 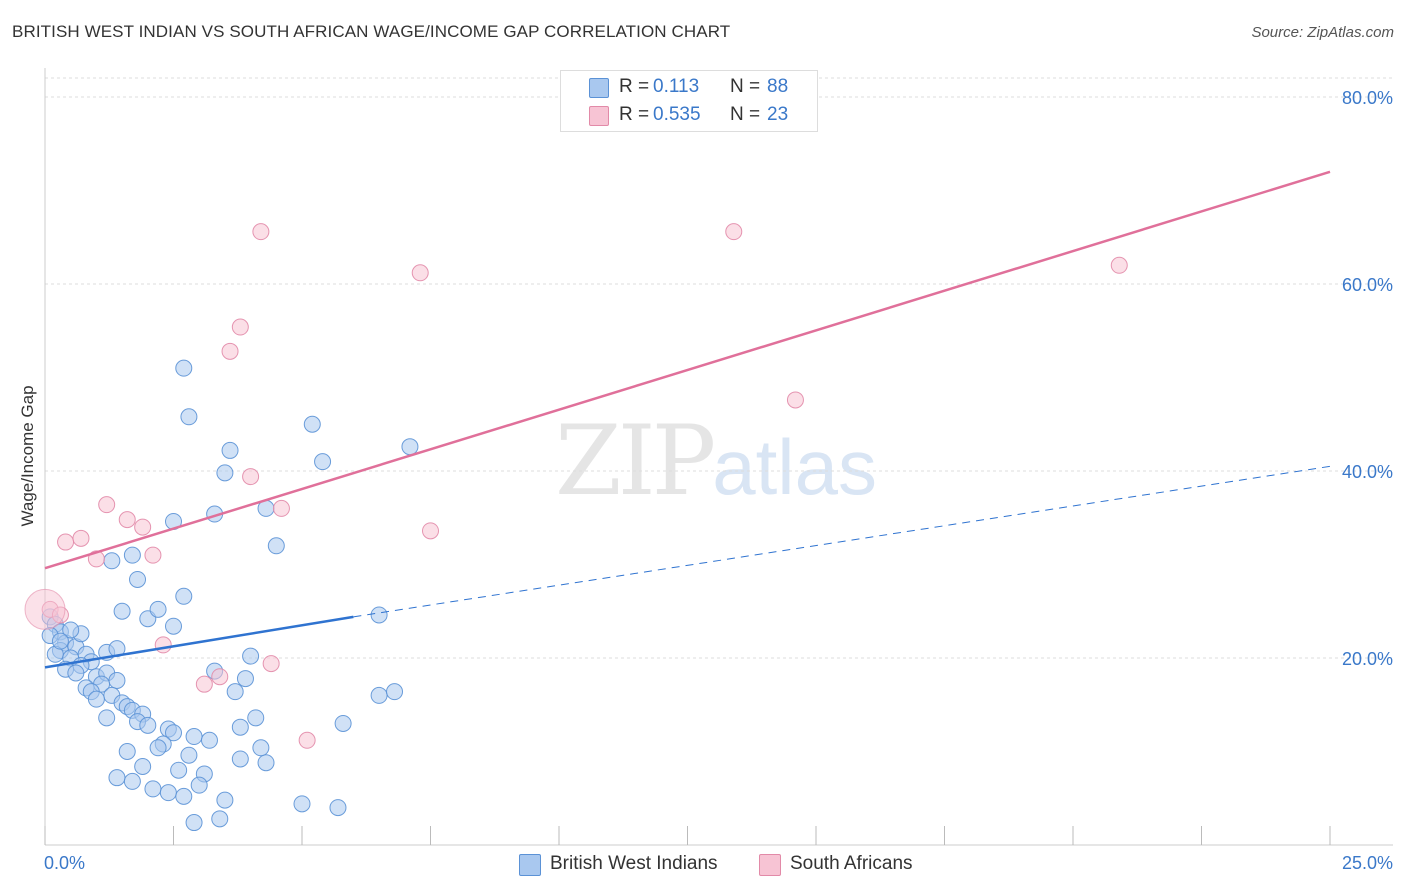 What do you see at coordinates (778, 114) in the screenshot?
I see `legend-n-value: 23` at bounding box center [778, 114].